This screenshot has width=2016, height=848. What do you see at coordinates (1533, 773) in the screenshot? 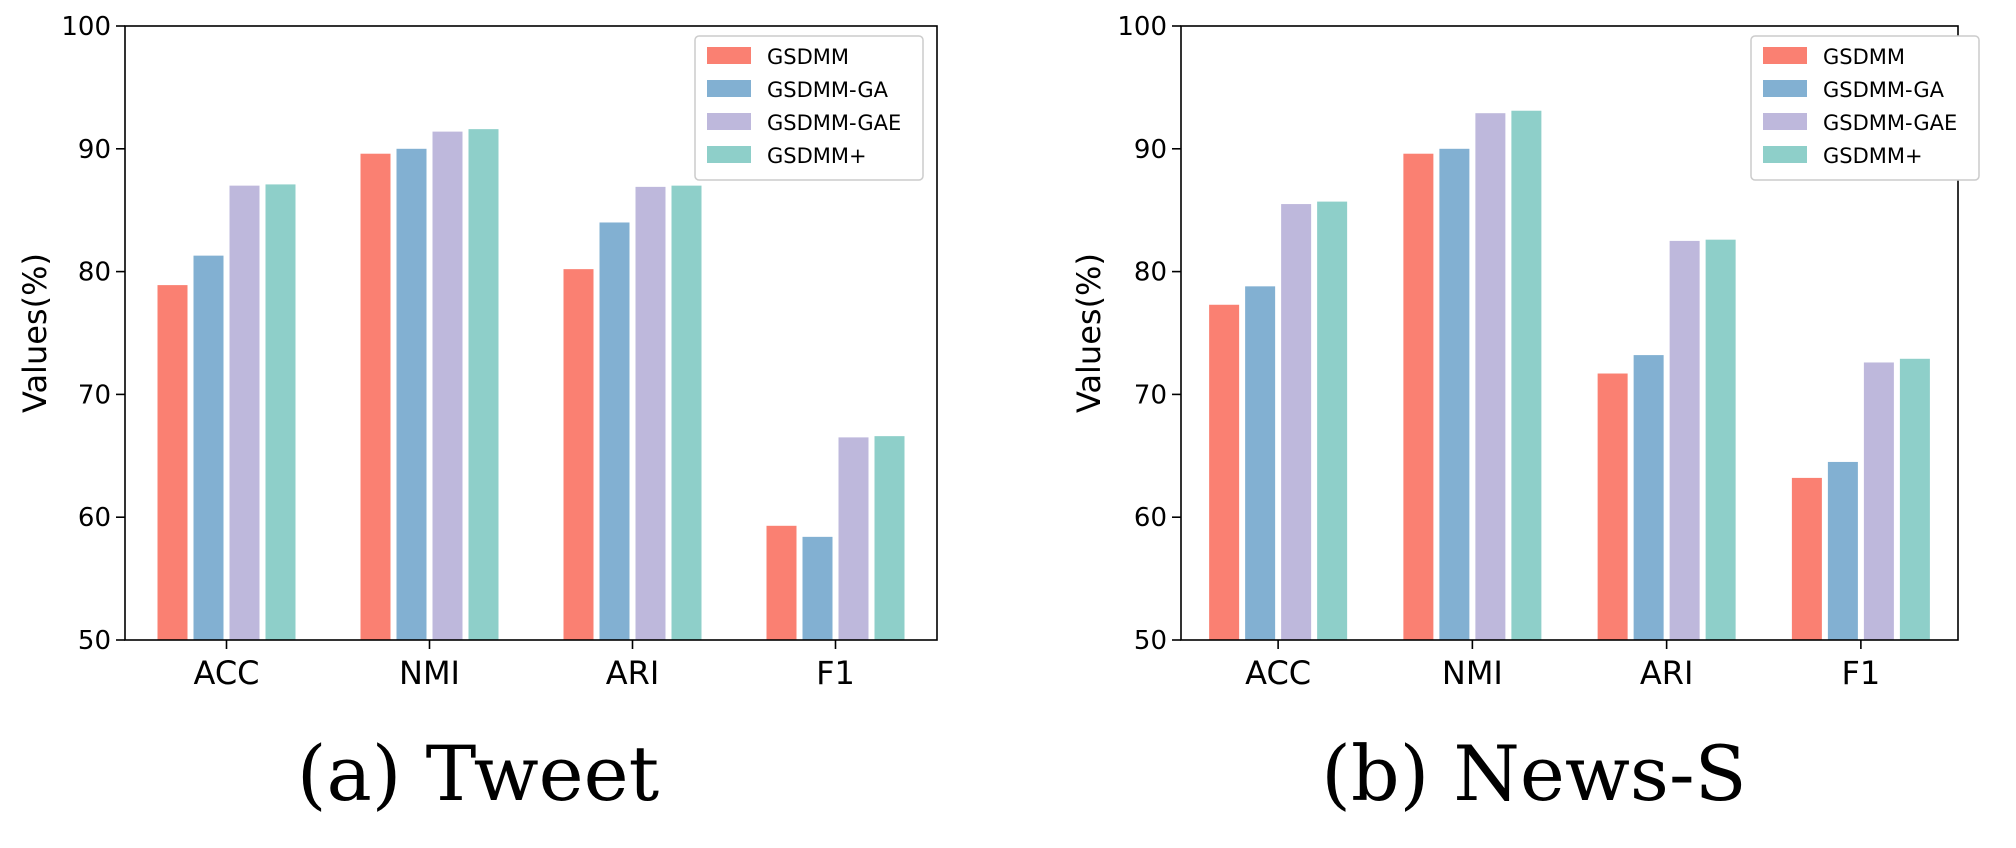
I see `figure-caption: (b) News-S` at bounding box center [1533, 773].